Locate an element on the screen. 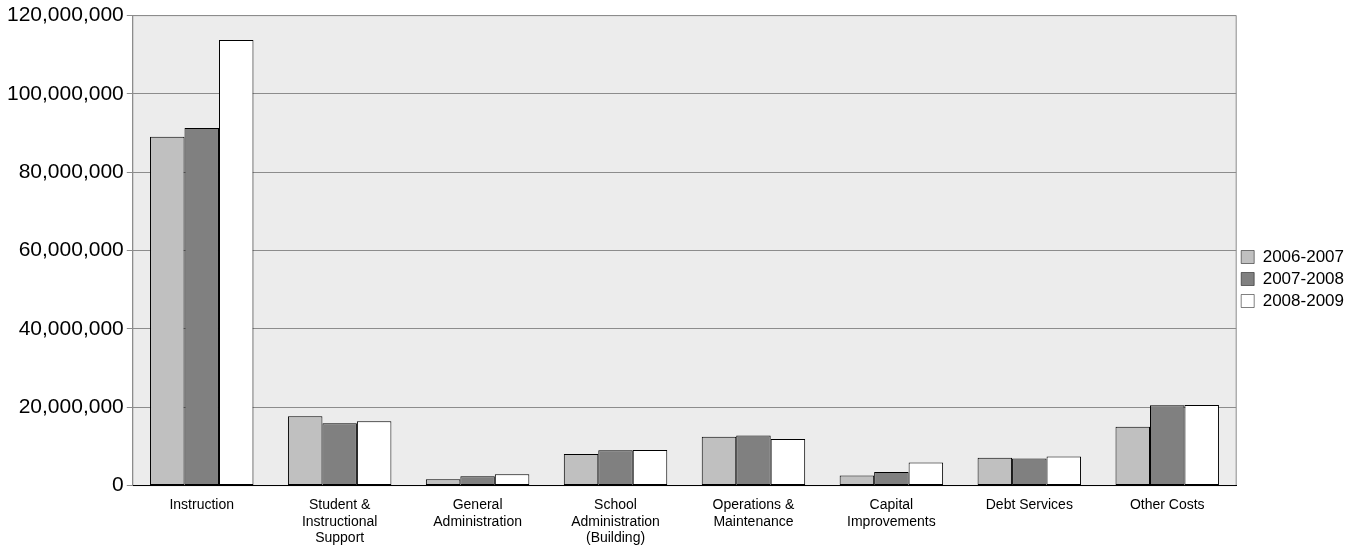  x-tick-label: Instruction is located at coordinates (202, 503).